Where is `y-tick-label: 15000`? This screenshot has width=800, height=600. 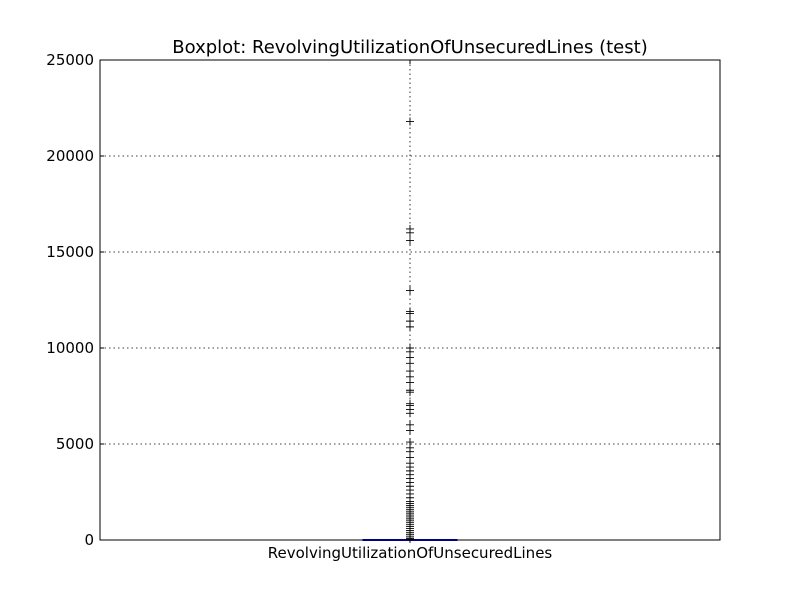 y-tick-label: 15000 is located at coordinates (70, 252).